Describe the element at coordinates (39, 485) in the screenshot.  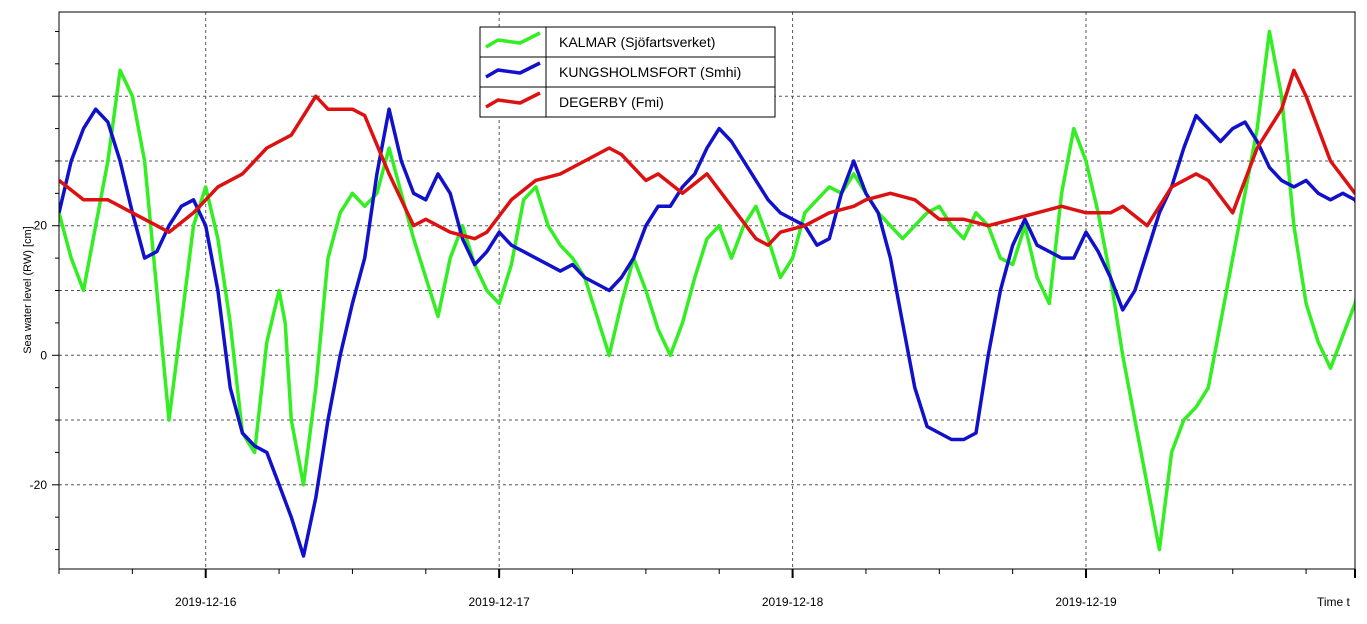
I see `y-tick-label: -20` at that location.